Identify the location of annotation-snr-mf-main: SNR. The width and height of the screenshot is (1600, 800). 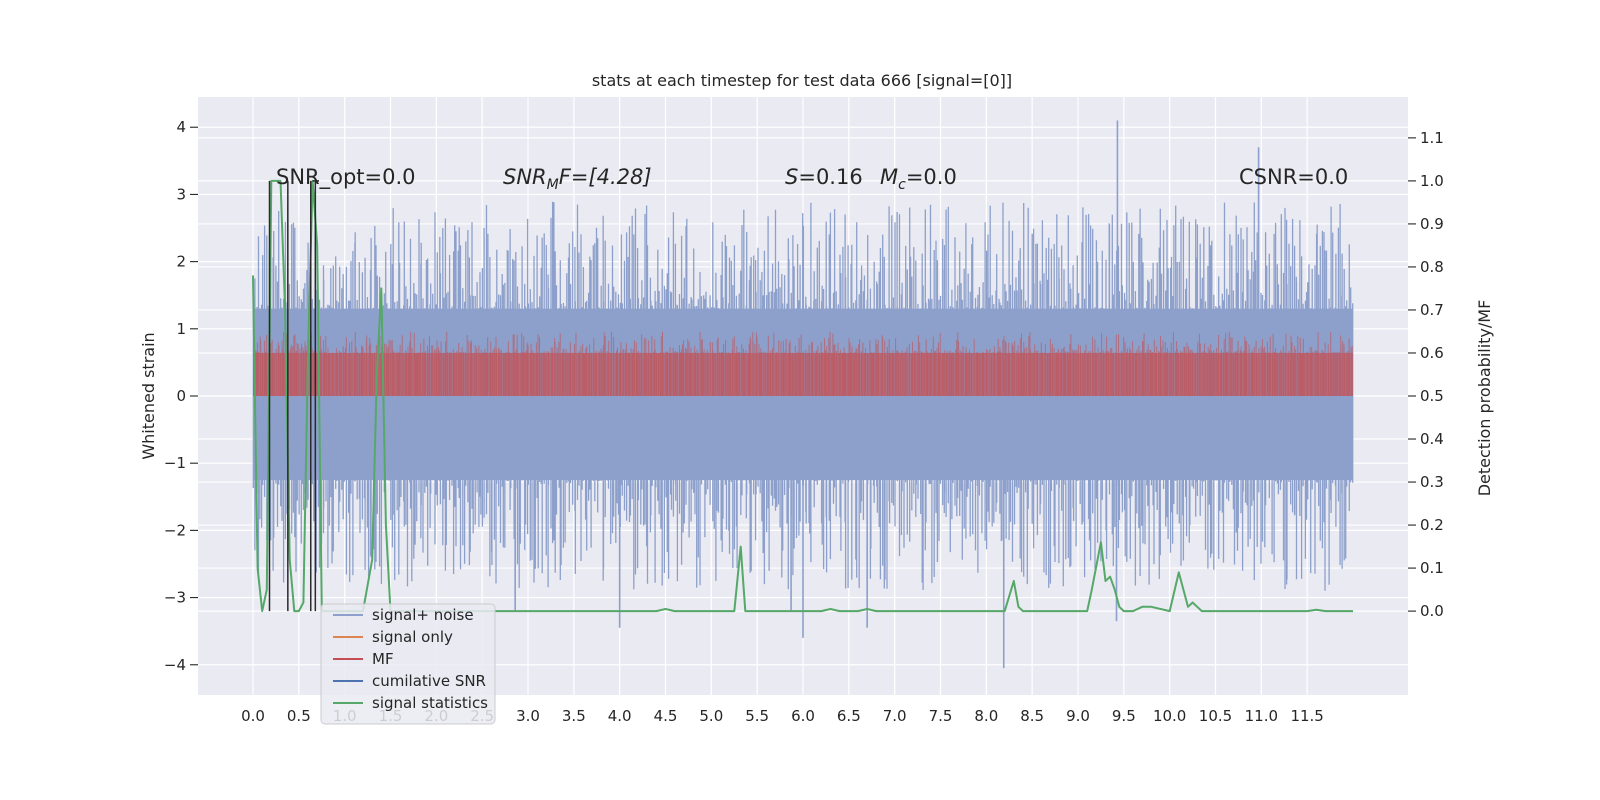
(525, 177).